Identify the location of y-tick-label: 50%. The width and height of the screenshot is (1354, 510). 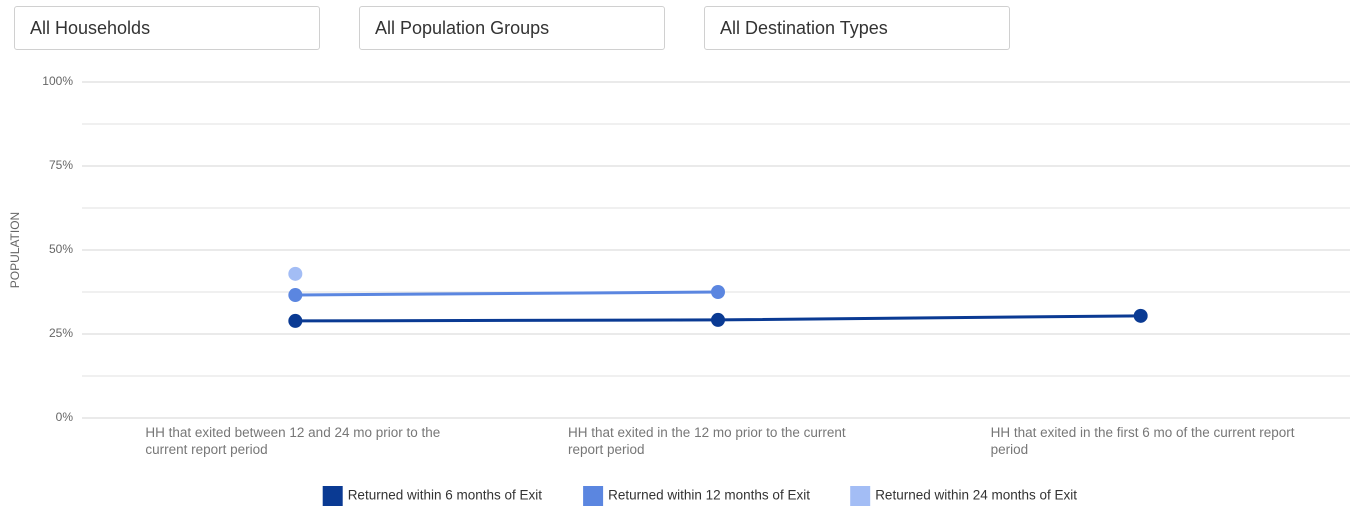
(61, 249).